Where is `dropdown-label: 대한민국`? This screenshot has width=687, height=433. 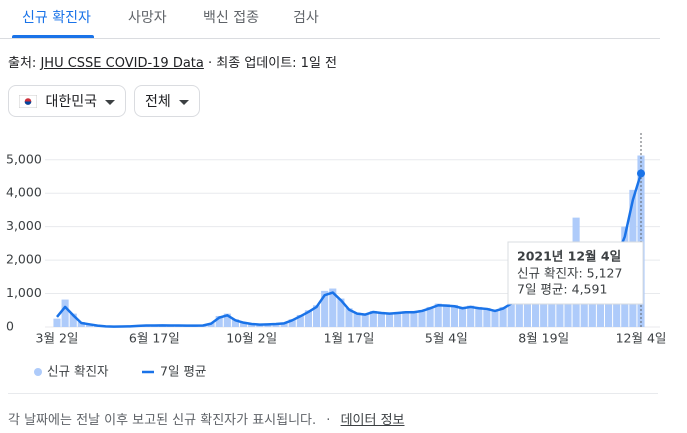
dropdown-label: 대한민국 is located at coordinates (71, 102).